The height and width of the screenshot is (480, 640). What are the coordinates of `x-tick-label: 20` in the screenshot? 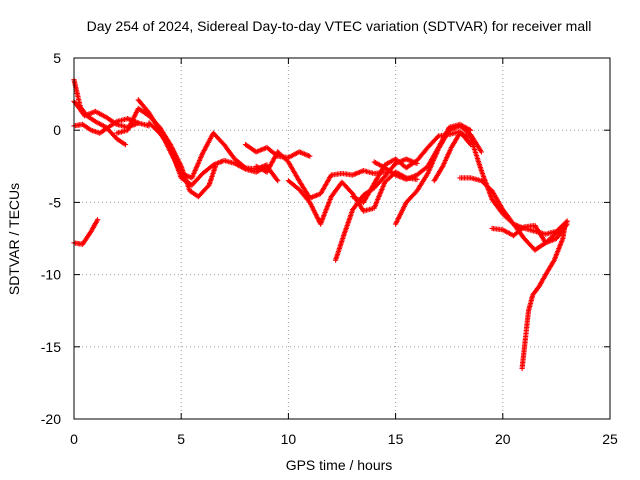 It's located at (503, 439).